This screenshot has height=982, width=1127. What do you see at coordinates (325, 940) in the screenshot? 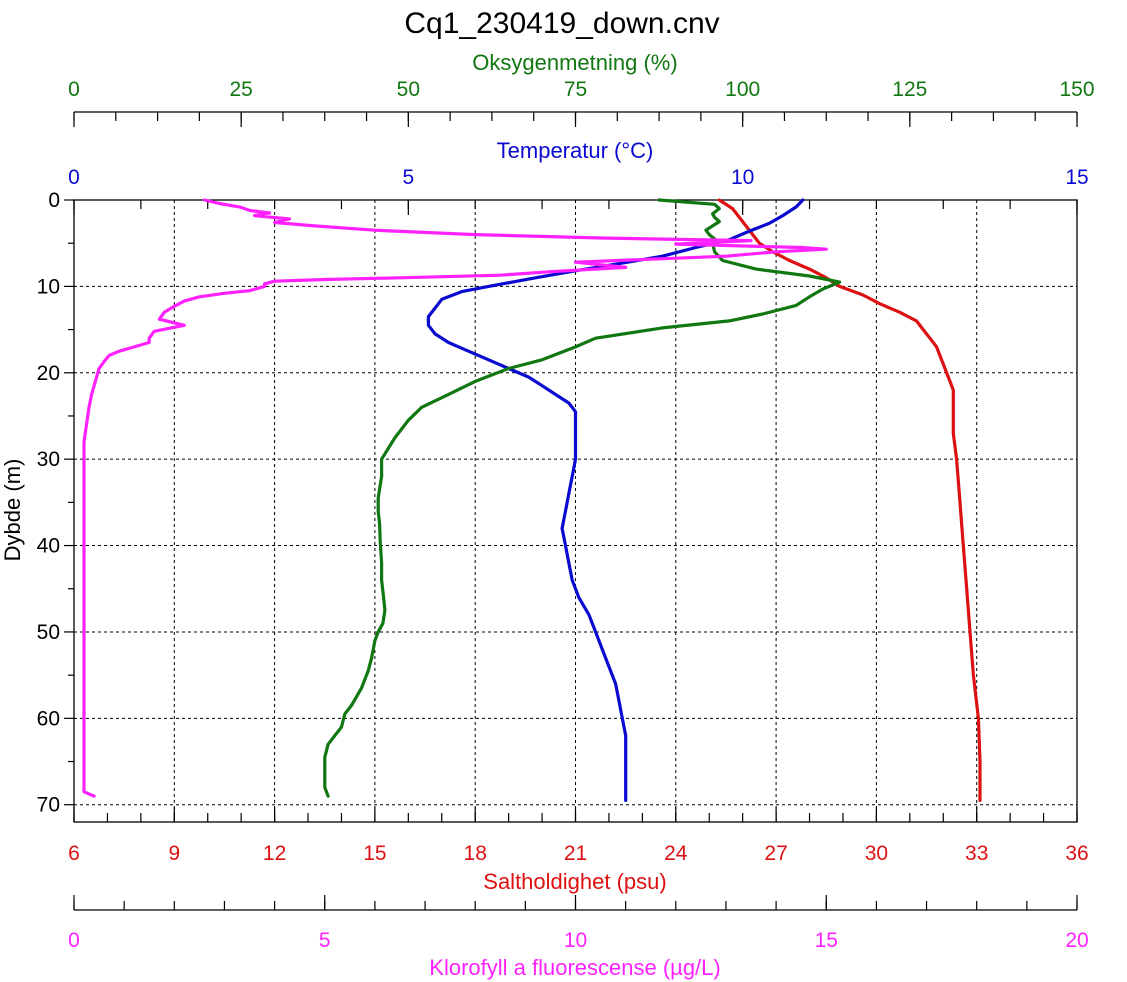
I see `chlorophyll-tick-label: 5` at bounding box center [325, 940].